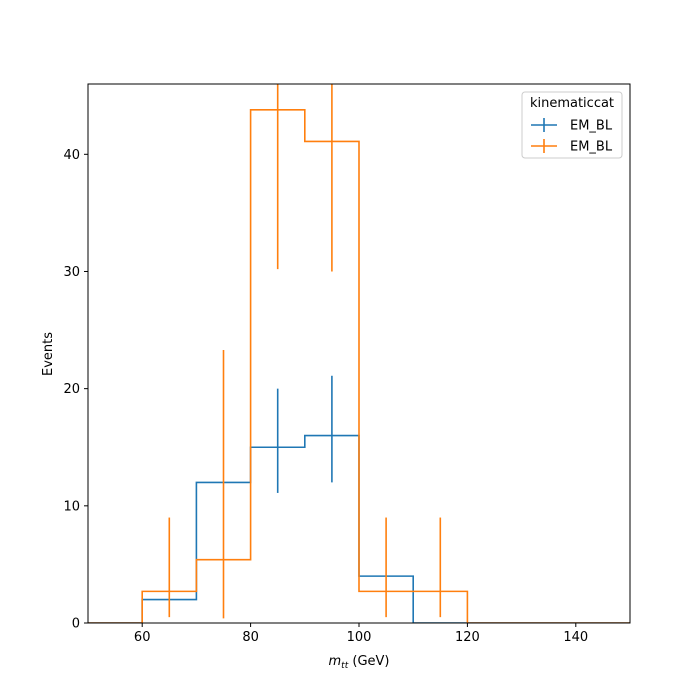  What do you see at coordinates (48, 354) in the screenshot?
I see `y-axis-label: Events` at bounding box center [48, 354].